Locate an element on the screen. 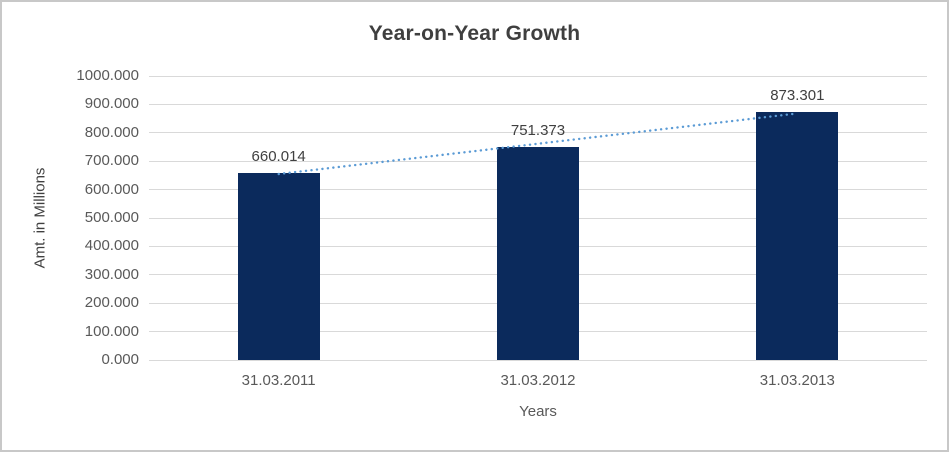  x-tick-label: 31.03.2013 is located at coordinates (797, 380).